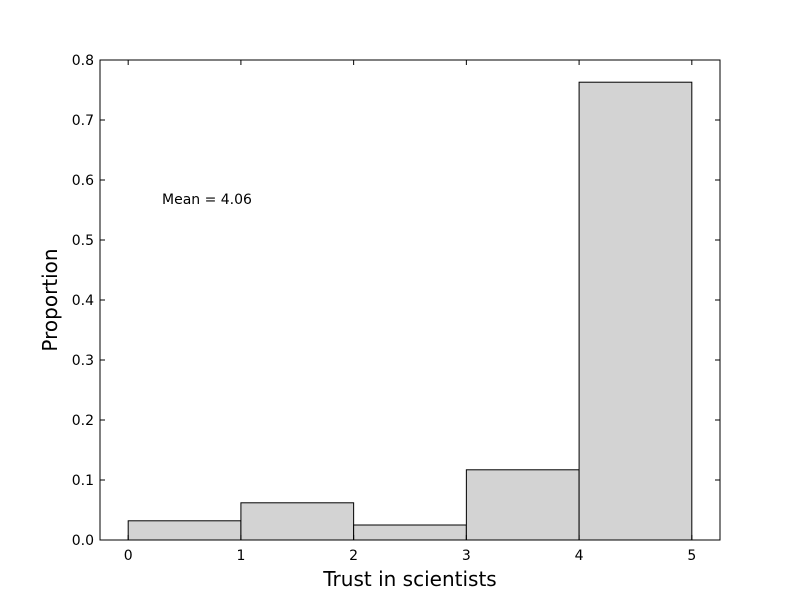 Image resolution: width=800 pixels, height=600 pixels. Describe the element at coordinates (207, 200) in the screenshot. I see `annotation: Mean = 4.06` at that location.